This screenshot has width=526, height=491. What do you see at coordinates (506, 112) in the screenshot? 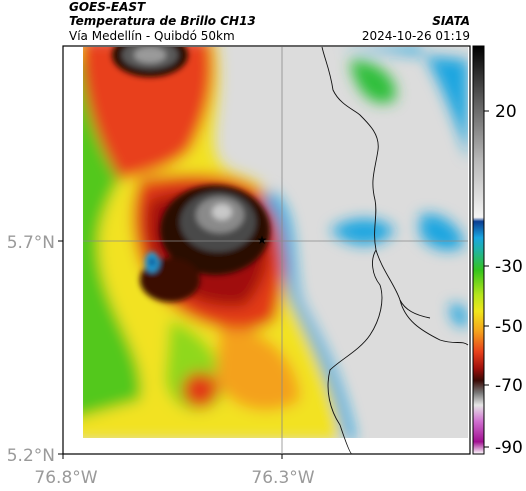
I see `colorbar-tick-1: 20` at bounding box center [506, 112].